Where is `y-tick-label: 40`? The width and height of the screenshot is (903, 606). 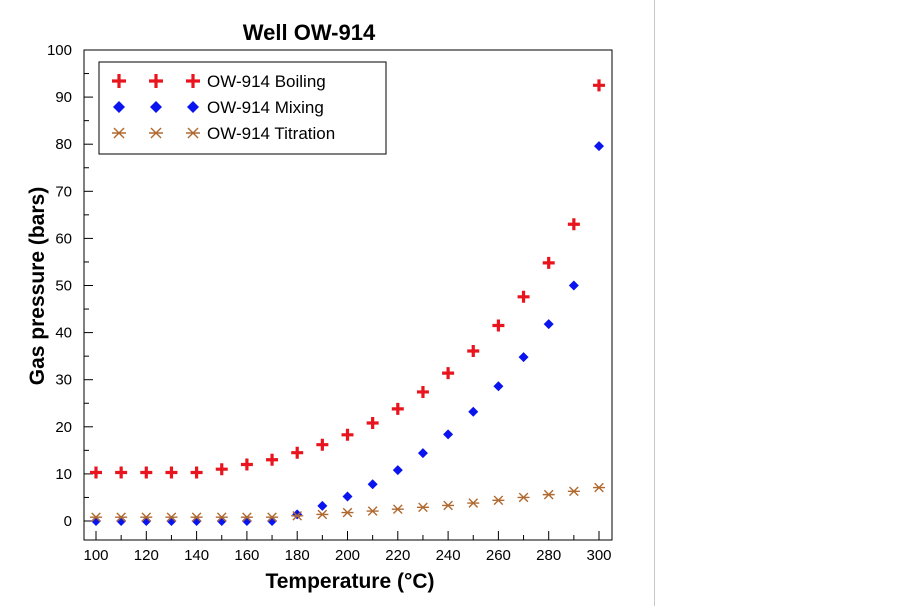 y-tick-label: 40 is located at coordinates (63, 333).